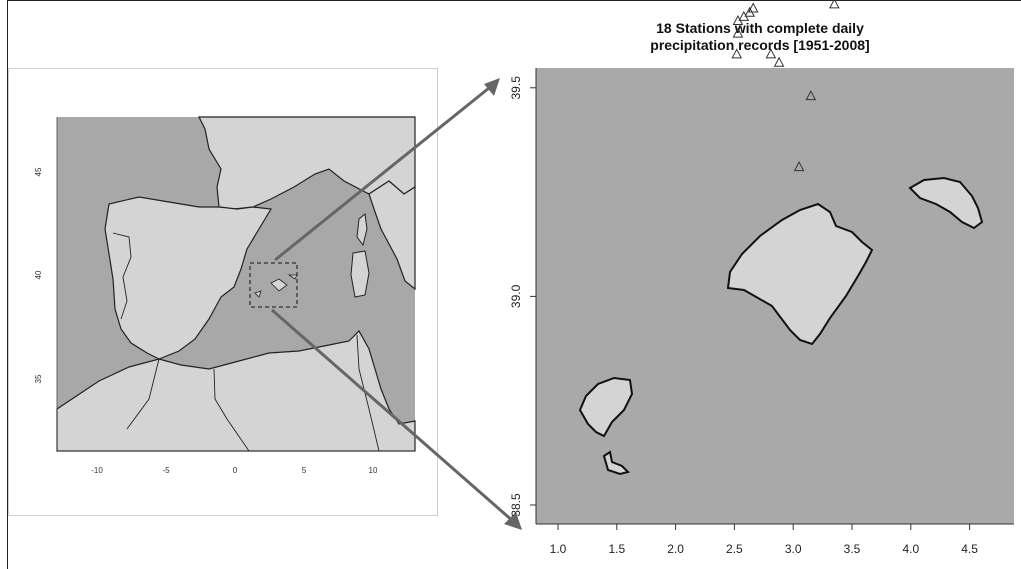  Describe the element at coordinates (516, 296) in the screenshot. I see `detail-y-tick-label: 39.0` at that location.